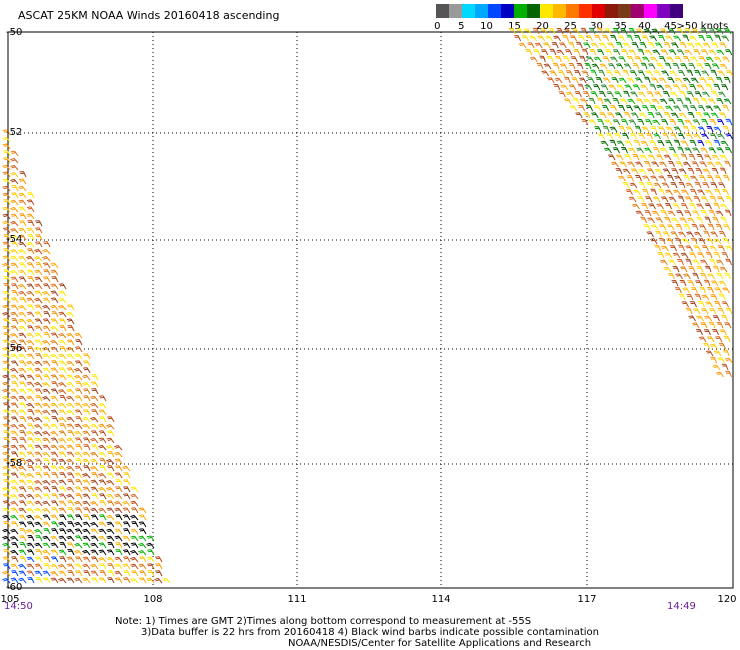 The height and width of the screenshot is (650, 740). Describe the element at coordinates (14, 132) in the screenshot. I see `lat-label-52: -52` at that location.